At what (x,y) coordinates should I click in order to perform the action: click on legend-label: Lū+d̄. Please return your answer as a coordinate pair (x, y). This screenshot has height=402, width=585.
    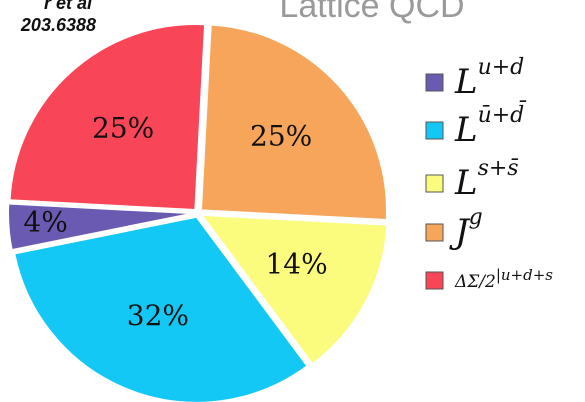
    Looking at the image, I should click on (490, 125).